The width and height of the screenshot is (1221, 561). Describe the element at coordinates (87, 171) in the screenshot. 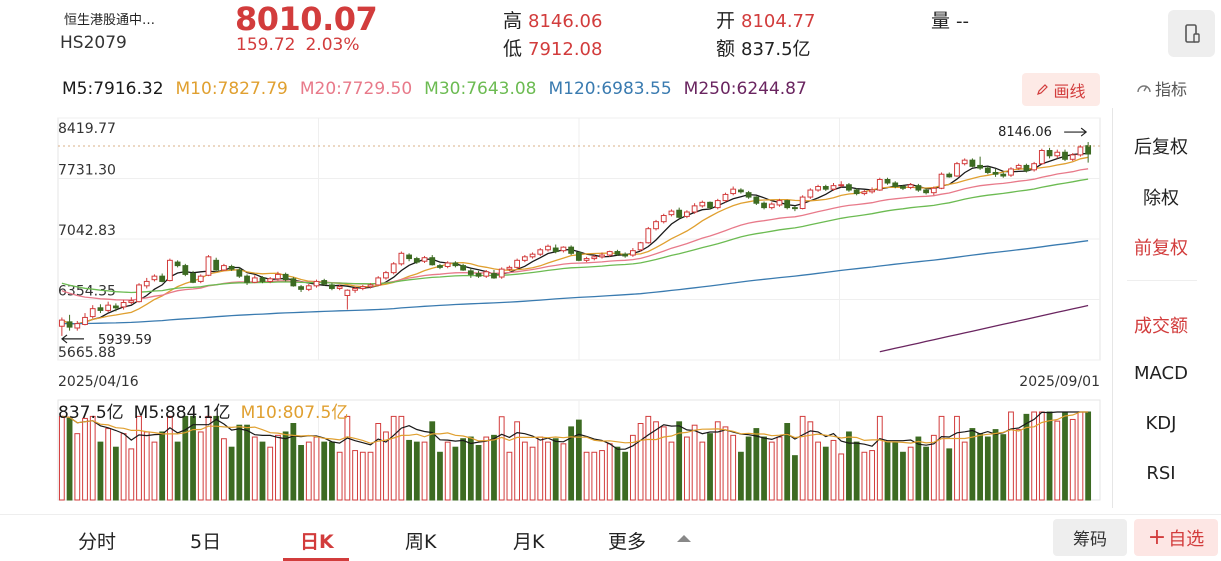

I see `y-tick-label: 7731.30` at that location.